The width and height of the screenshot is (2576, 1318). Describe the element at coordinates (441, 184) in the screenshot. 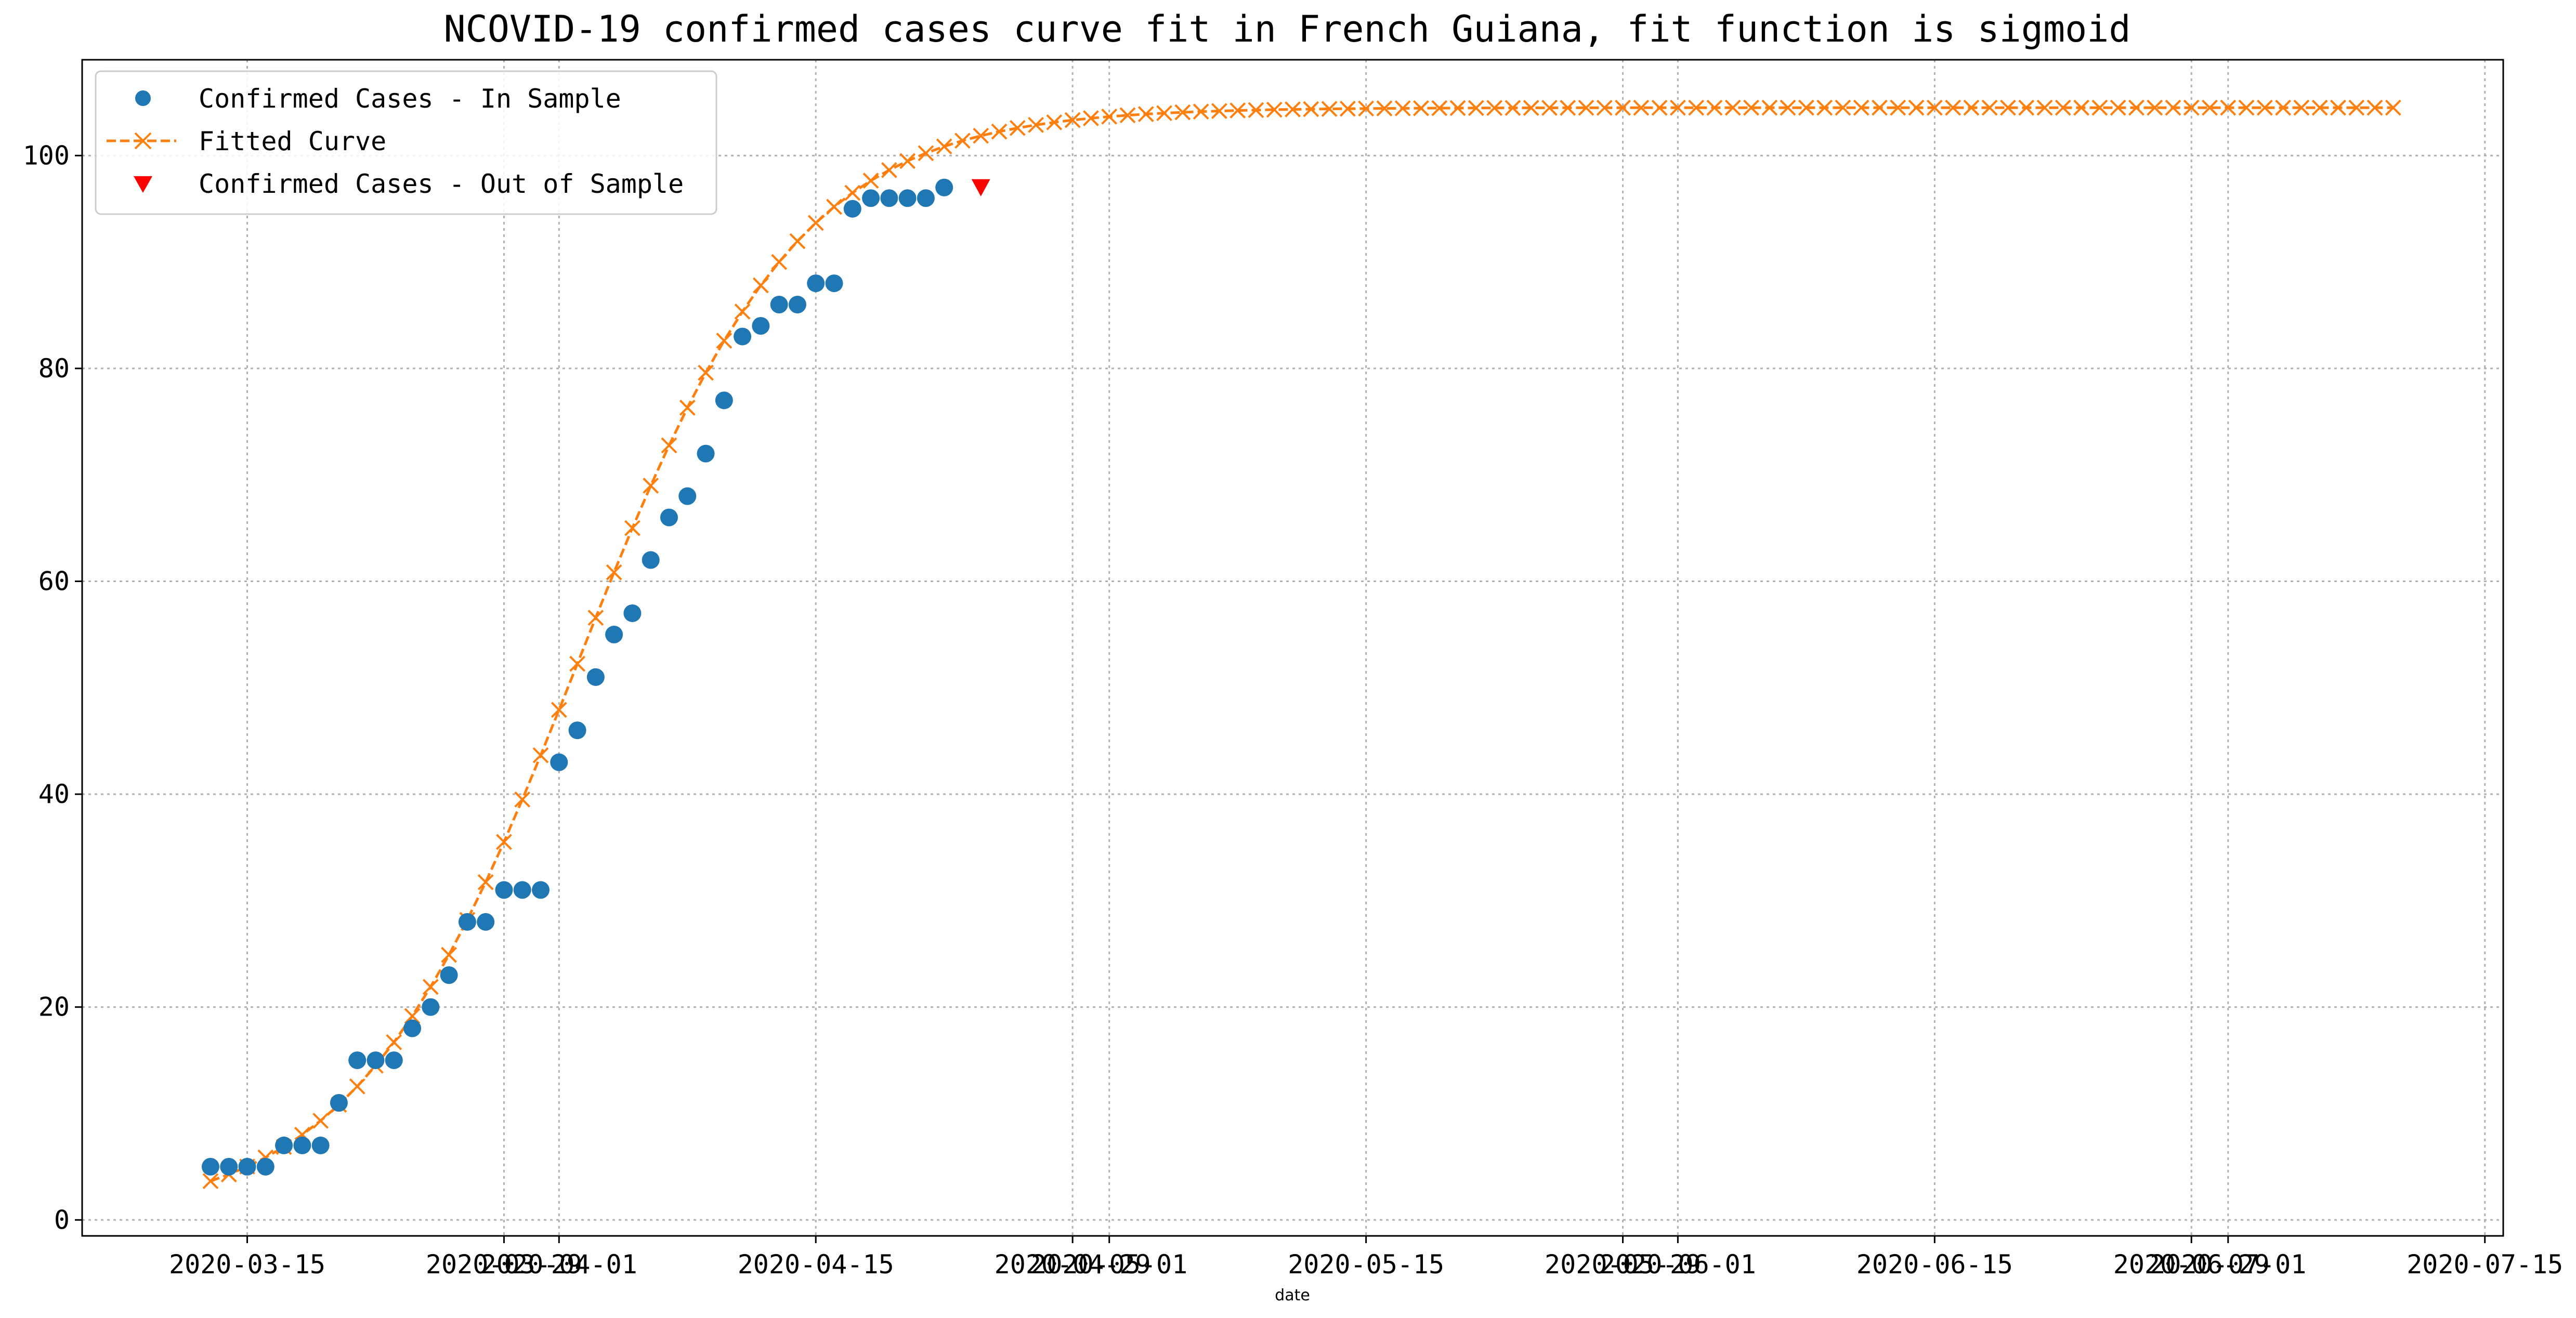

I see `legend-label-out-of-sample: Confirmed Cases - Out of Sample` at that location.